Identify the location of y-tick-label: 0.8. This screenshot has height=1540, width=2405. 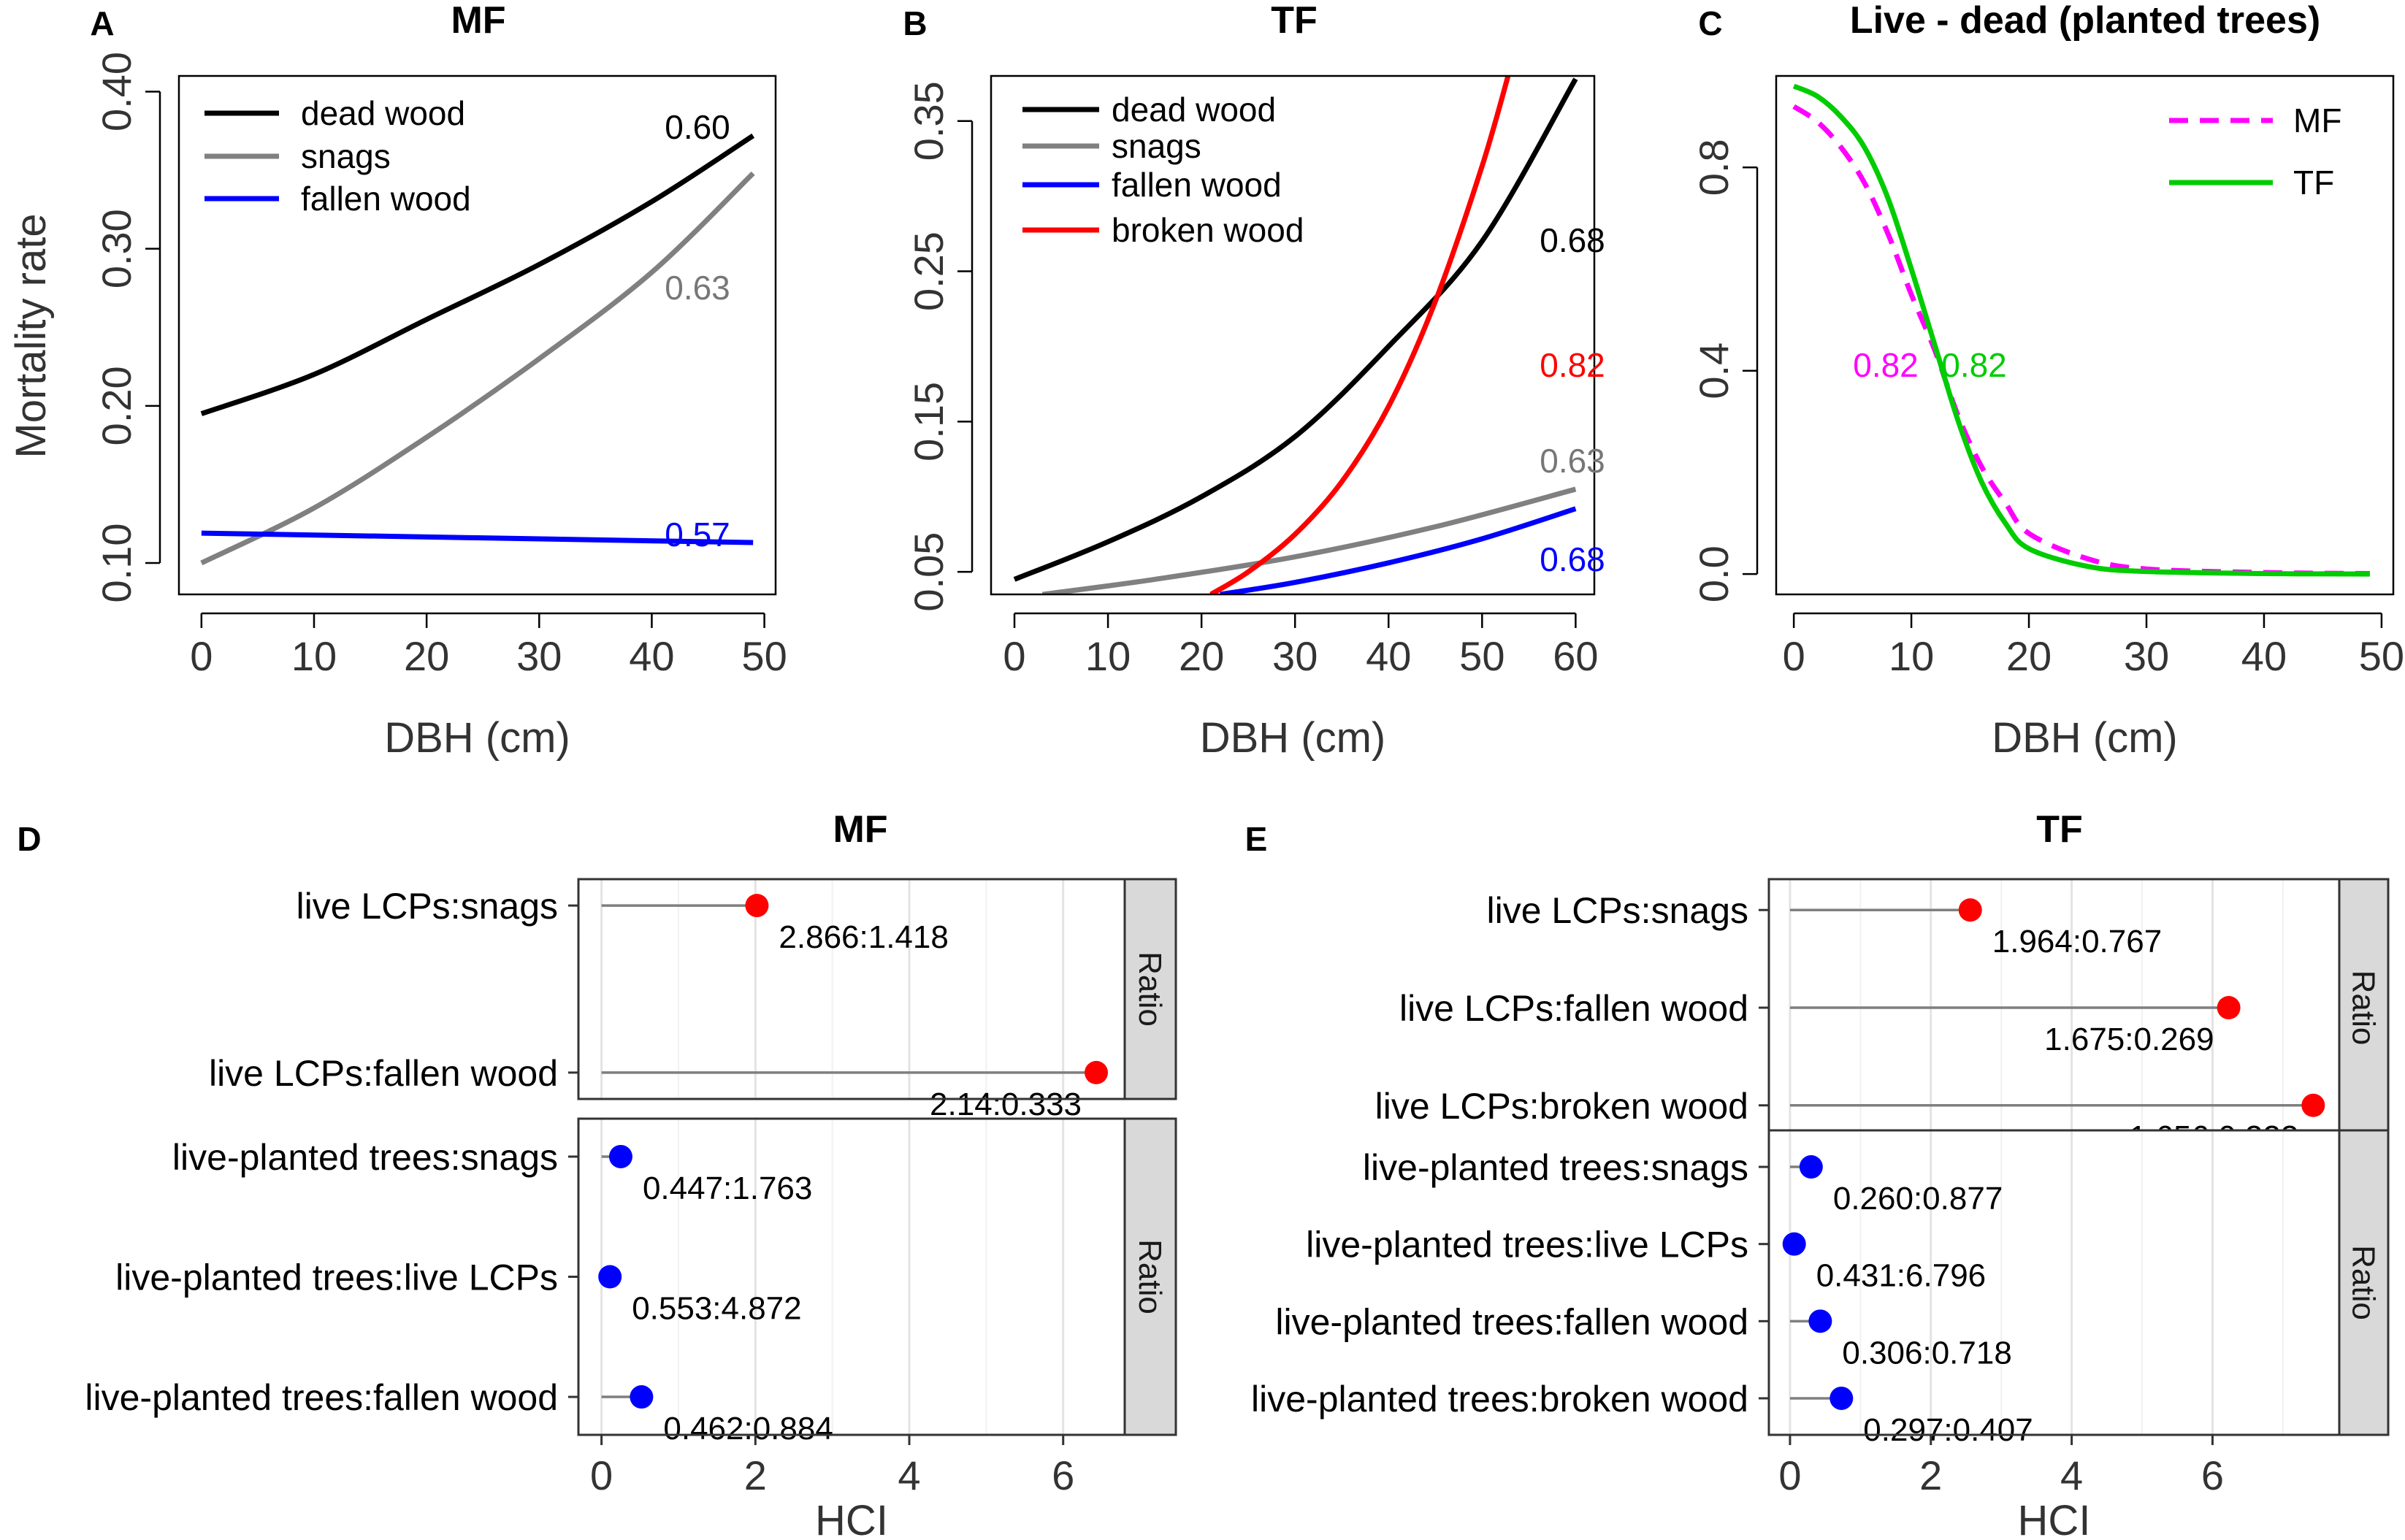
(1714, 167).